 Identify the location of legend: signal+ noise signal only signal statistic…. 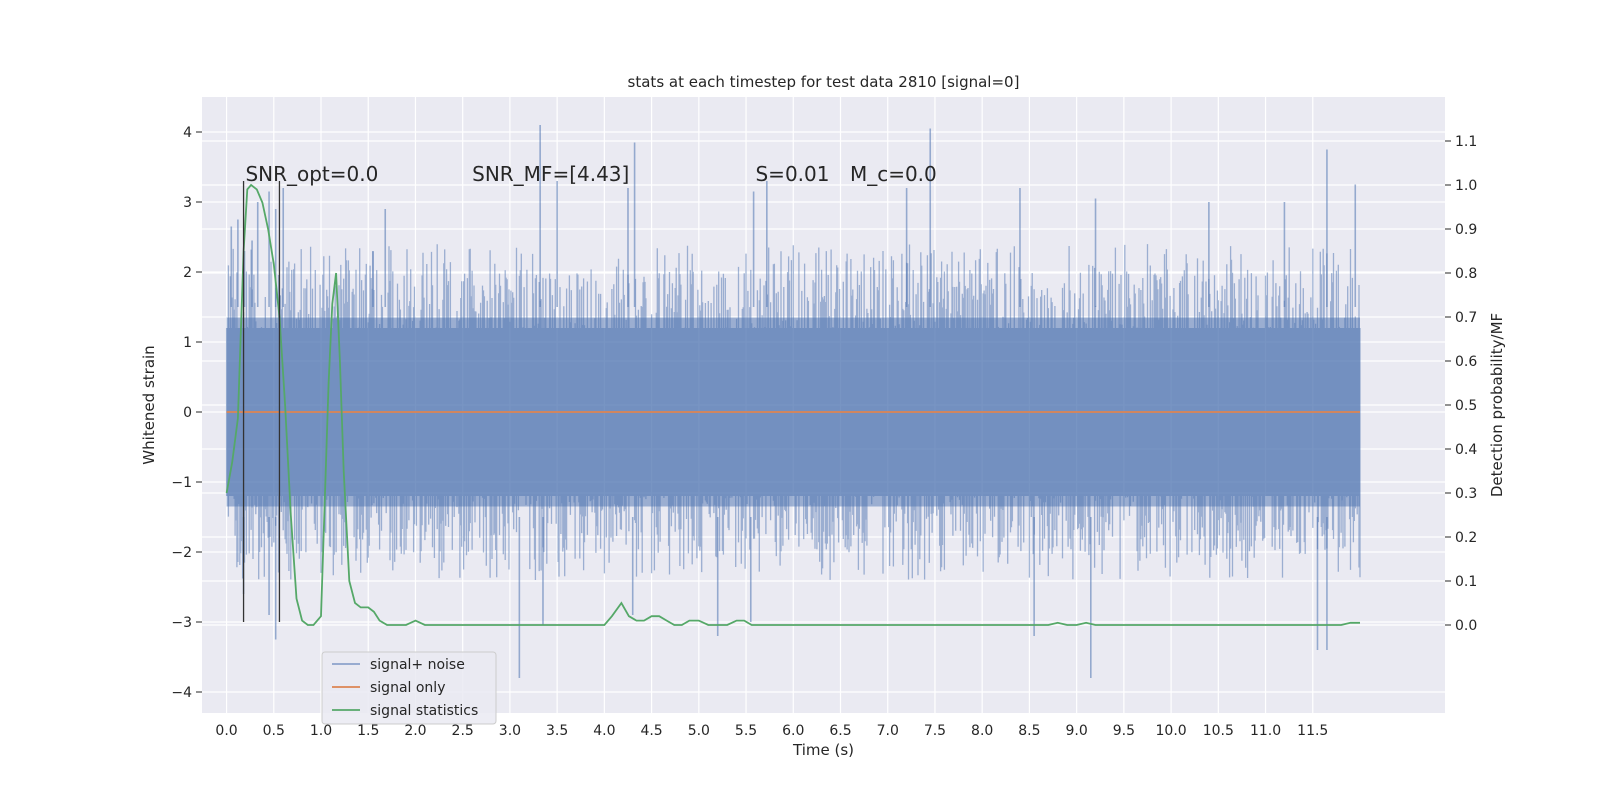
(409, 688).